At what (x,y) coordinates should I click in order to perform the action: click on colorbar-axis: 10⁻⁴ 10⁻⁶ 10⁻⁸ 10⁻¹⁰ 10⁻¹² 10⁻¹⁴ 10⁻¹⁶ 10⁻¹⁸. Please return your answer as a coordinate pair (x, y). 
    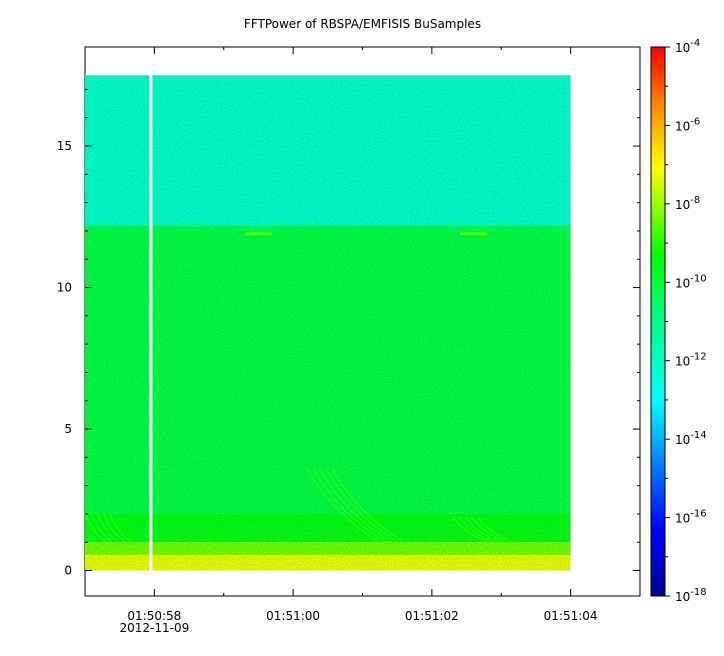
    Looking at the image, I should click on (686, 321).